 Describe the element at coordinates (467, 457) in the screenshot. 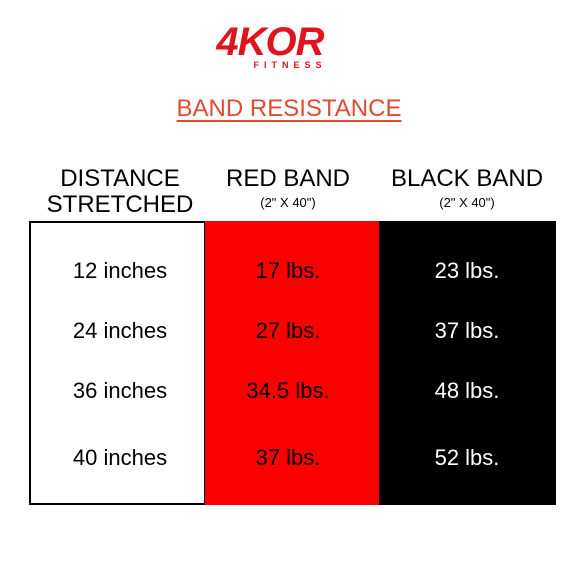

I see `table-cell: 52 lbs.` at that location.